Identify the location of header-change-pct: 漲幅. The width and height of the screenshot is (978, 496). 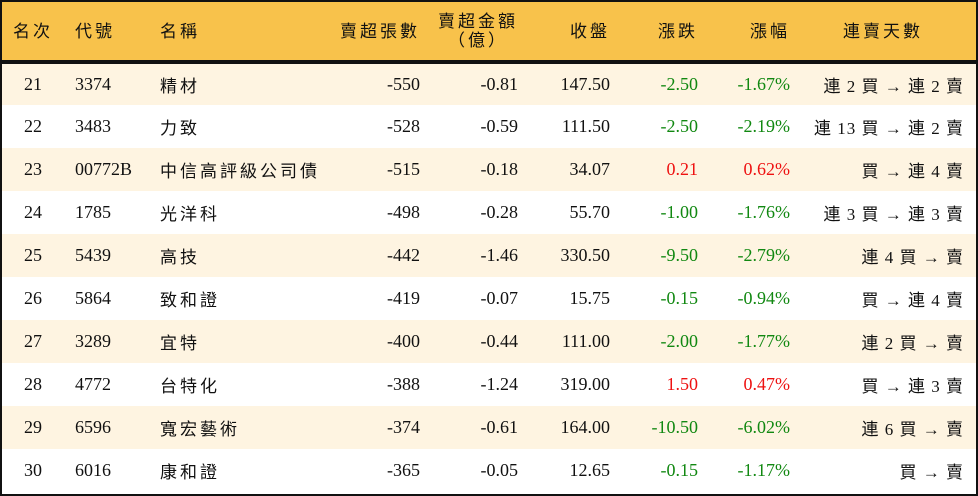
(744, 33).